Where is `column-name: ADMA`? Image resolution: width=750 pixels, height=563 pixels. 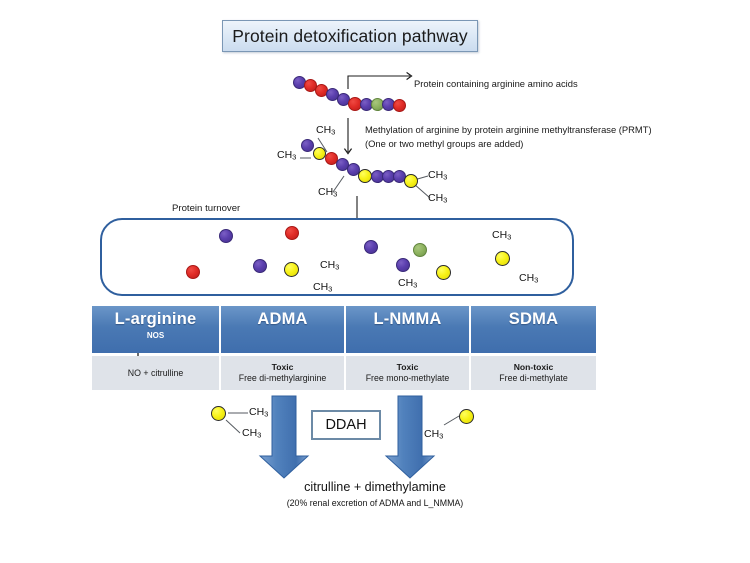
column-name: ADMA is located at coordinates (282, 319).